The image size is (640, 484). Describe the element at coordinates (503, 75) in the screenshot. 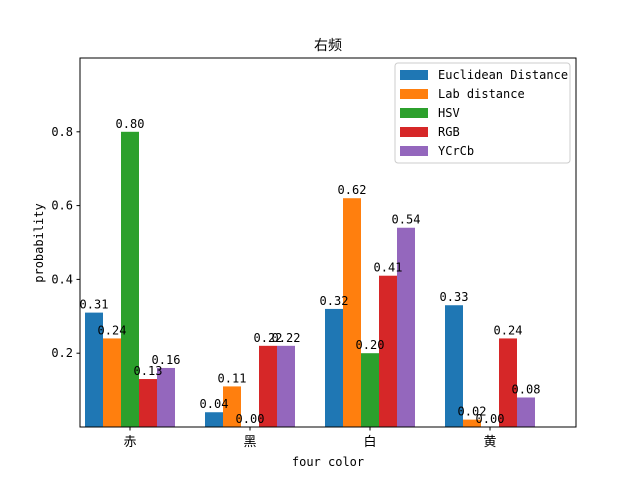

I see `legend-label: Euclidean Distance` at that location.